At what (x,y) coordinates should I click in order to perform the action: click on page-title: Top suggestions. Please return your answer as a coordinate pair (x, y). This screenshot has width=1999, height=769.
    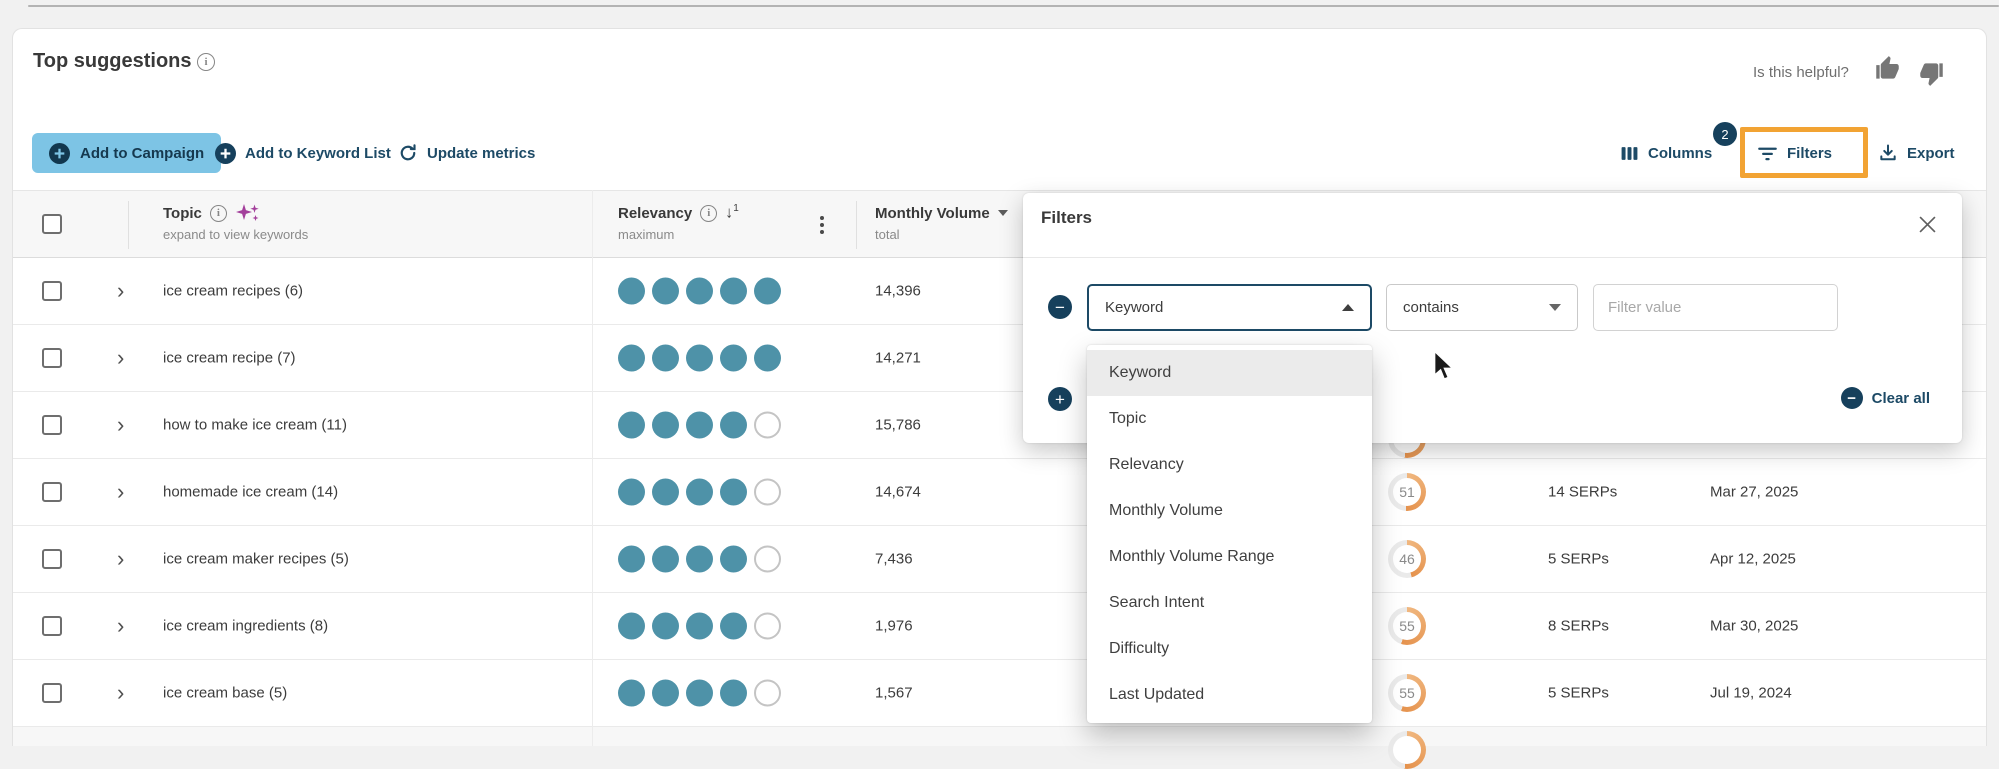
    Looking at the image, I should click on (112, 61).